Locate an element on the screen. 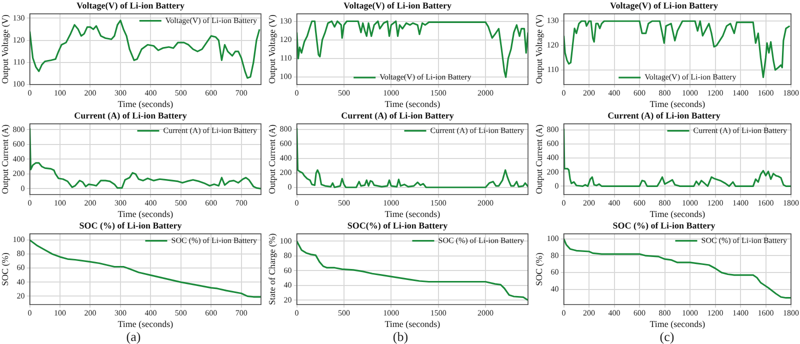 Image resolution: width=800 pixels, height=344 pixels. x-tick-label: 1500 is located at coordinates (438, 313).